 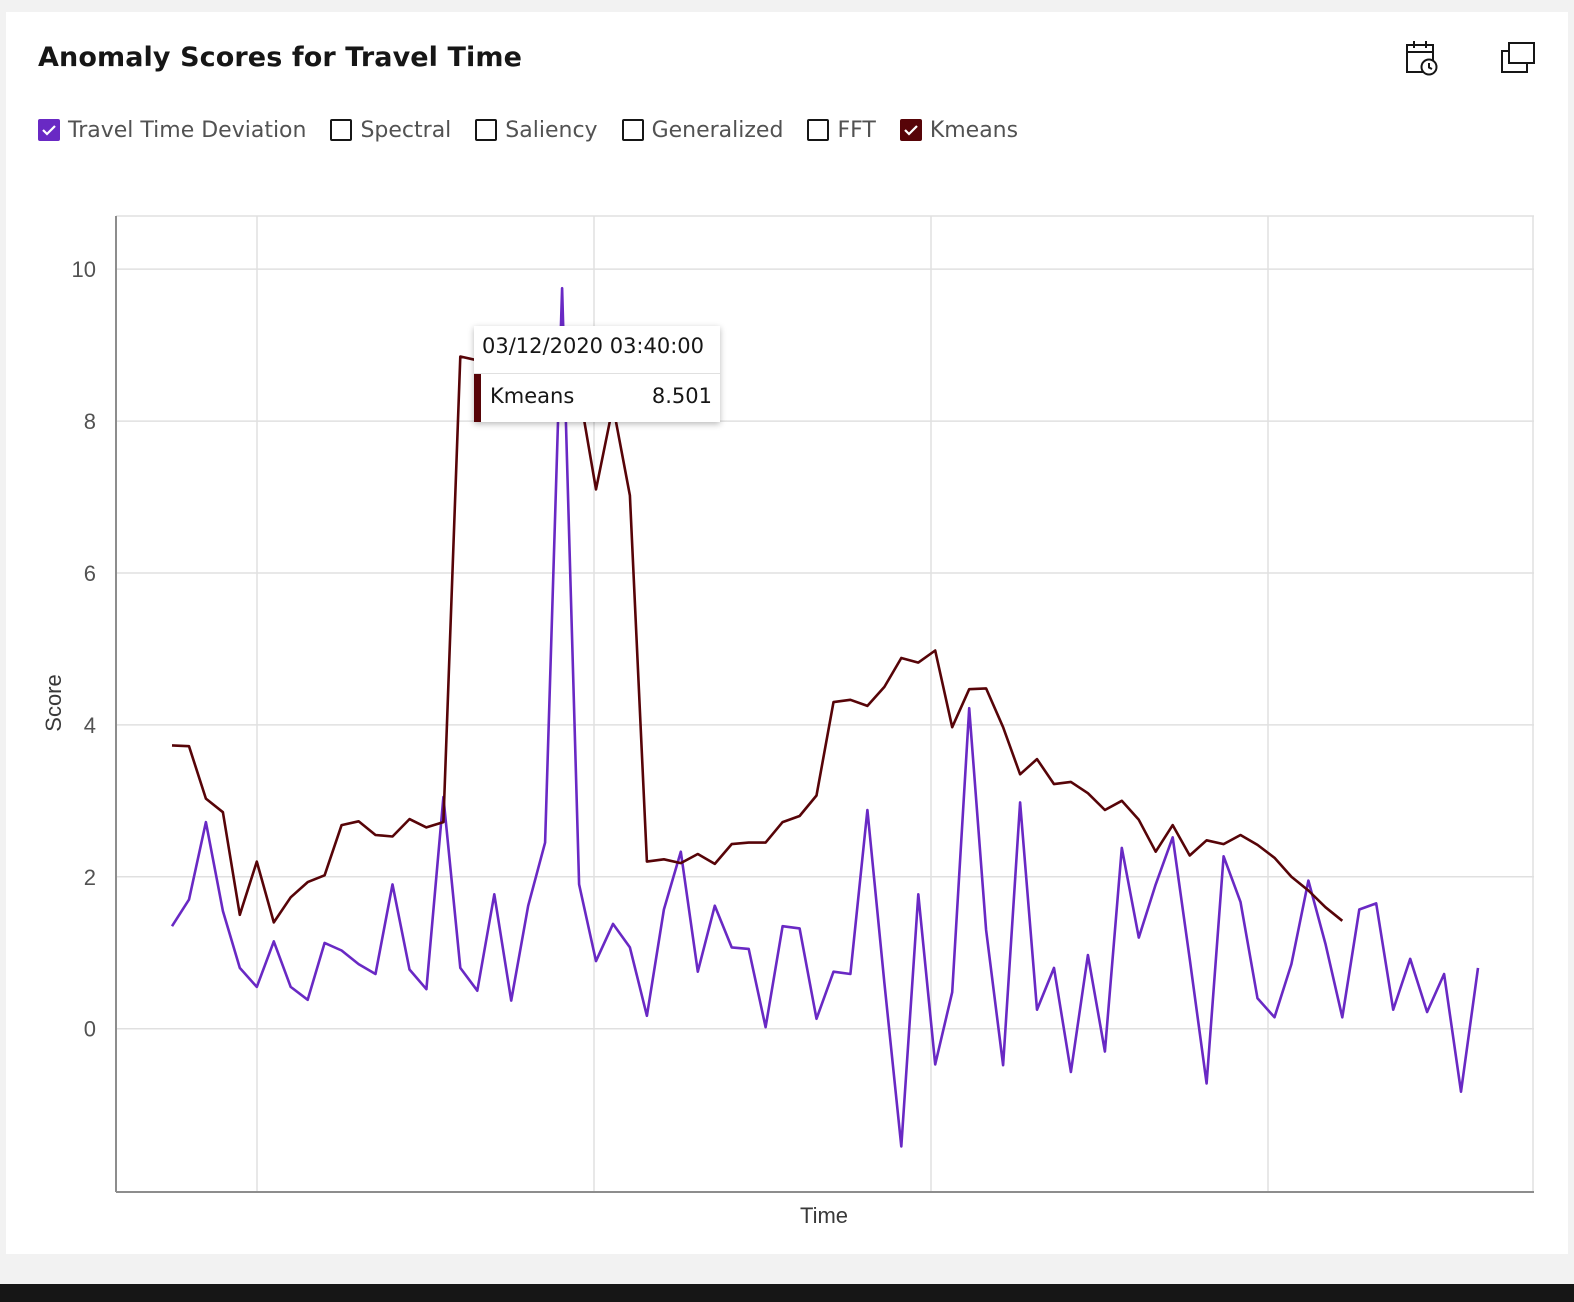 What do you see at coordinates (90, 877) in the screenshot?
I see `y-tick-label: 2` at bounding box center [90, 877].